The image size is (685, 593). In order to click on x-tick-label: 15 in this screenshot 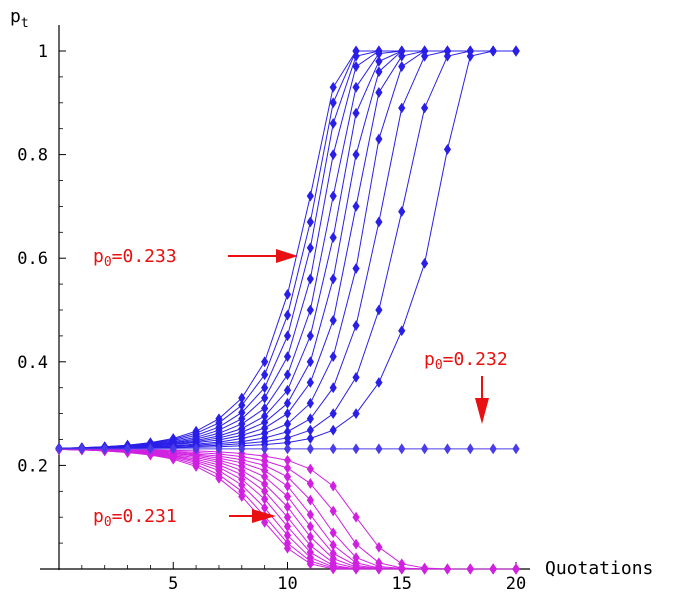, I will do `click(402, 583)`.